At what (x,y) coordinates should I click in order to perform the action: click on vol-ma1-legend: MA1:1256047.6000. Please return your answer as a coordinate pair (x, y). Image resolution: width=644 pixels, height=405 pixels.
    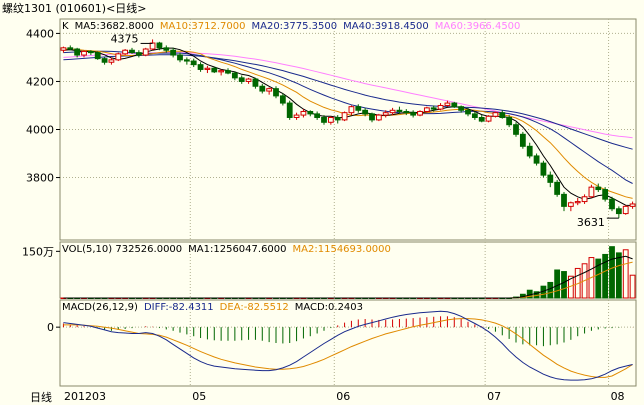
    Looking at the image, I should click on (237, 249).